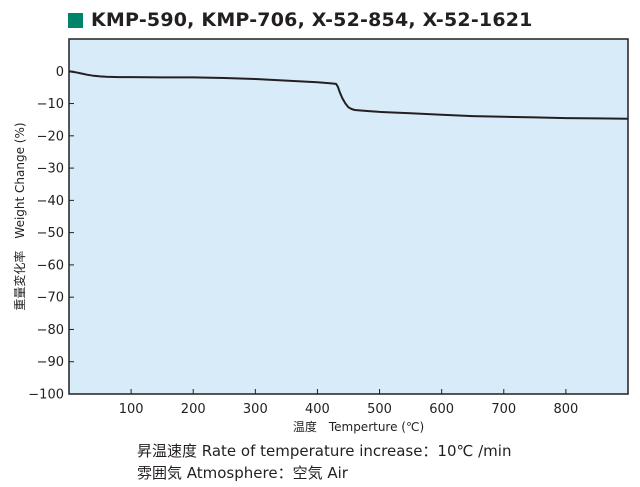 The image size is (640, 487). I want to click on x-tick-label: 800, so click(565, 409).